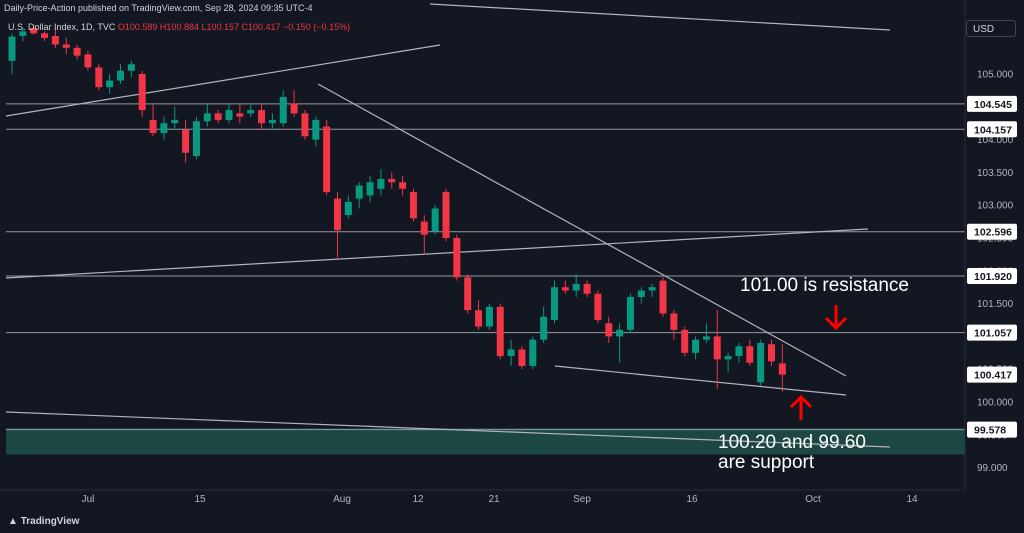 The width and height of the screenshot is (1024, 533). I want to click on support-zone, so click(485, 441).